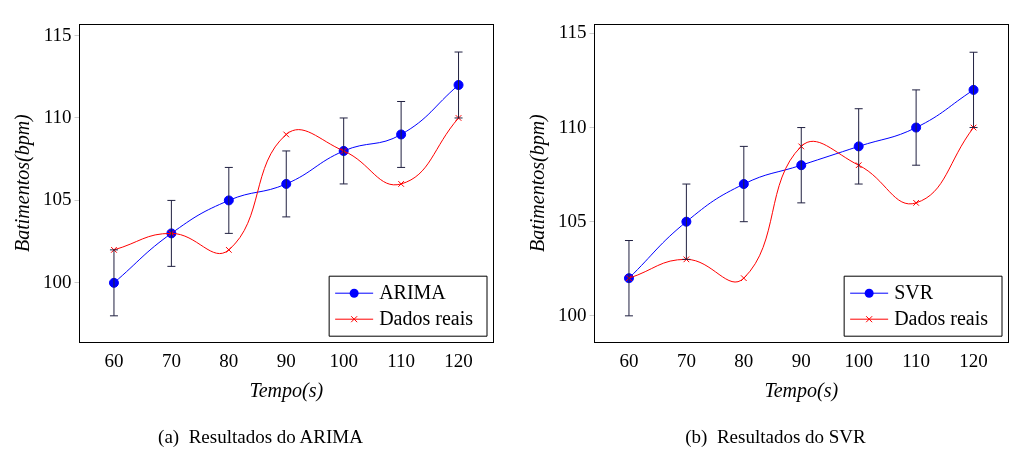 This screenshot has height=475, width=1036. Describe the element at coordinates (914, 292) in the screenshot. I see `legend-label: SVR` at that location.